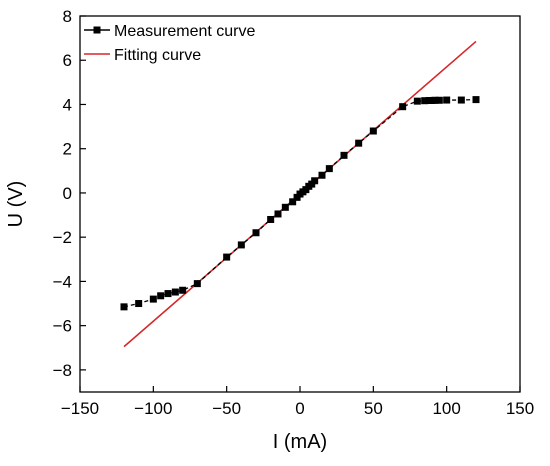 The image size is (550, 466). I want to click on legend-measurement-marker, so click(97, 30).